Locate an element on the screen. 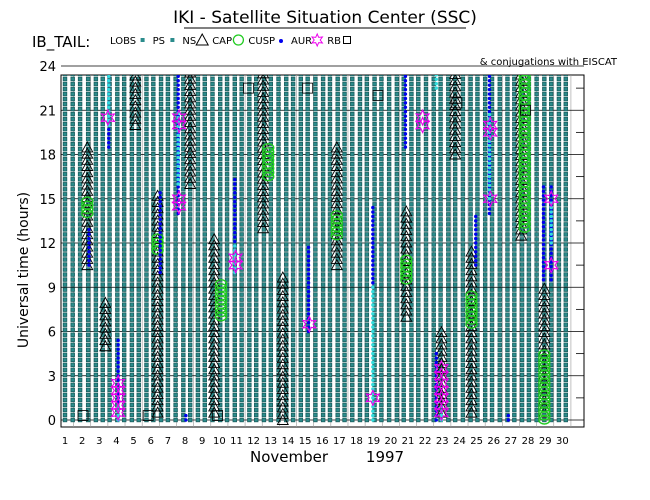  legend-label-rb: RB is located at coordinates (334, 41).